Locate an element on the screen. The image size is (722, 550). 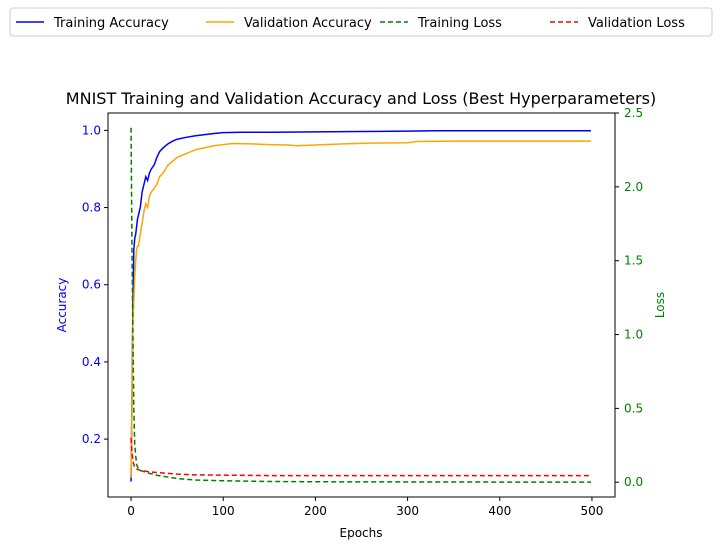
x-tick-label: 300 is located at coordinates (407, 511).